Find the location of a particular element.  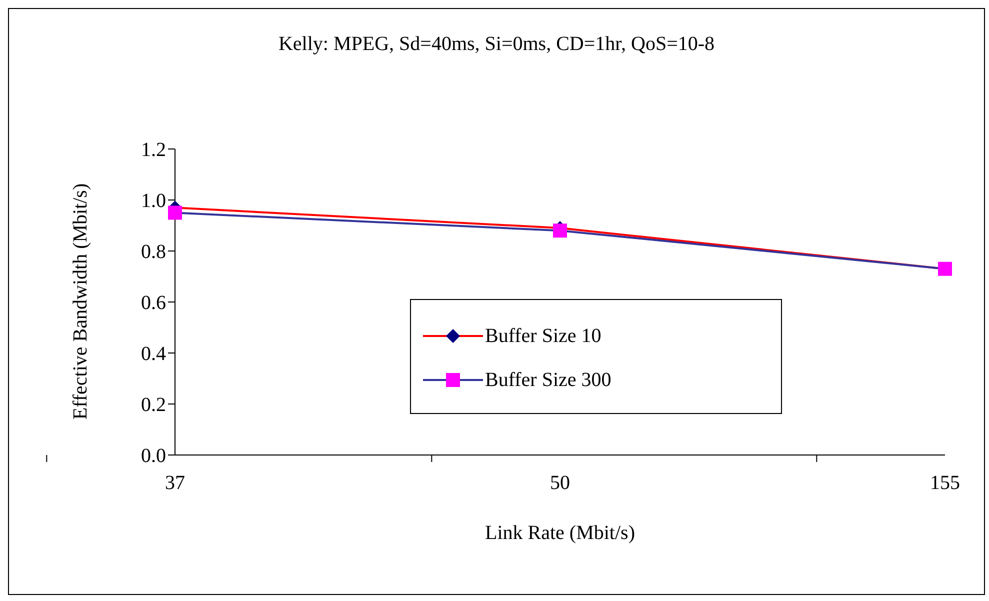

x-tick-label: 37 is located at coordinates (175, 483).